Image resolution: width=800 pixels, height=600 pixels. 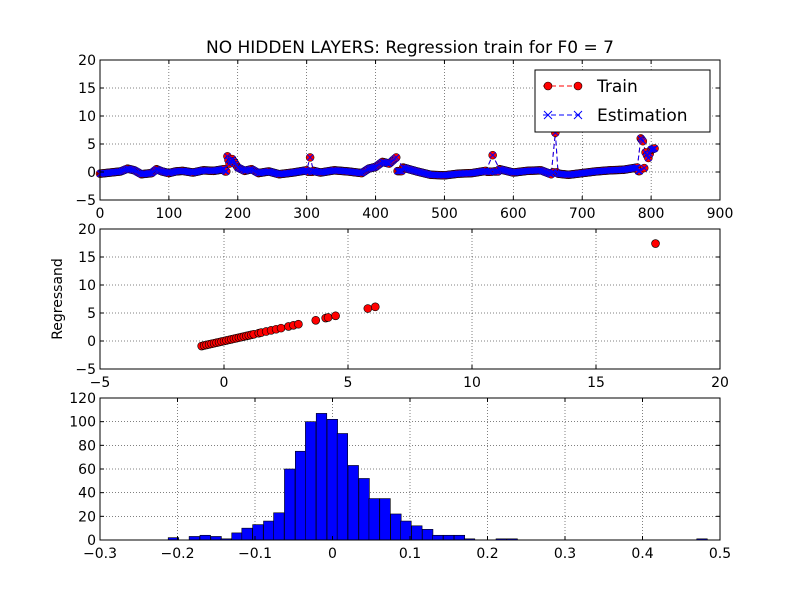 I want to click on legend: Train Estimation, so click(x=622, y=101).